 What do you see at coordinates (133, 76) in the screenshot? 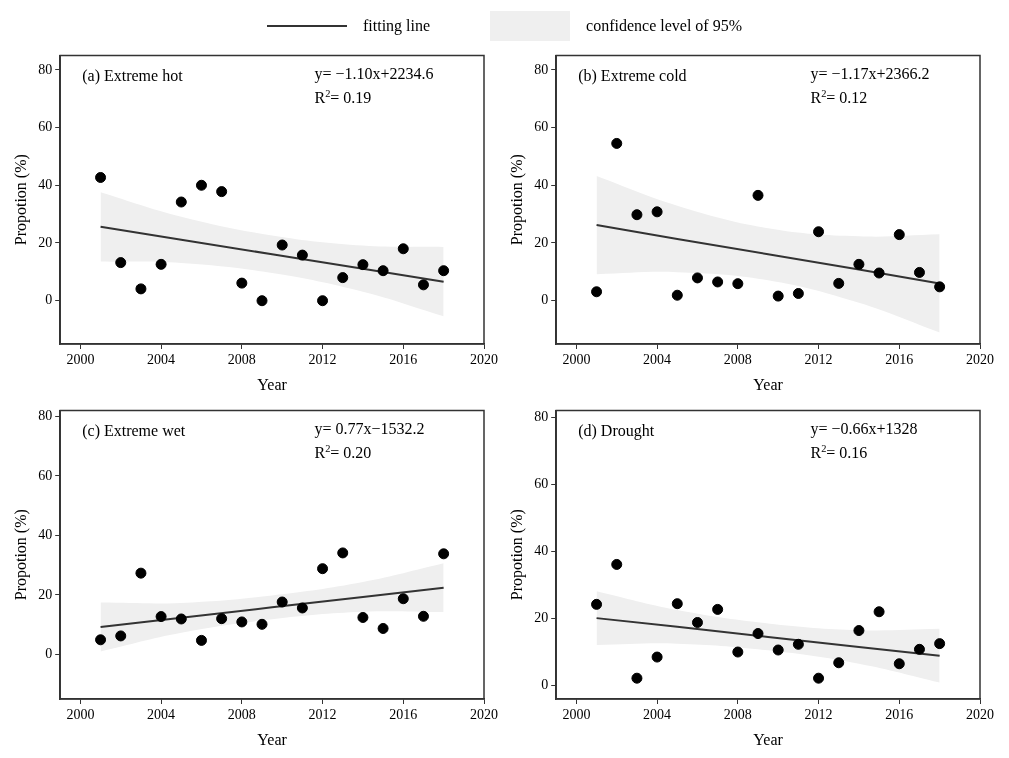
I see `text: (a) Extreme hot` at bounding box center [133, 76].